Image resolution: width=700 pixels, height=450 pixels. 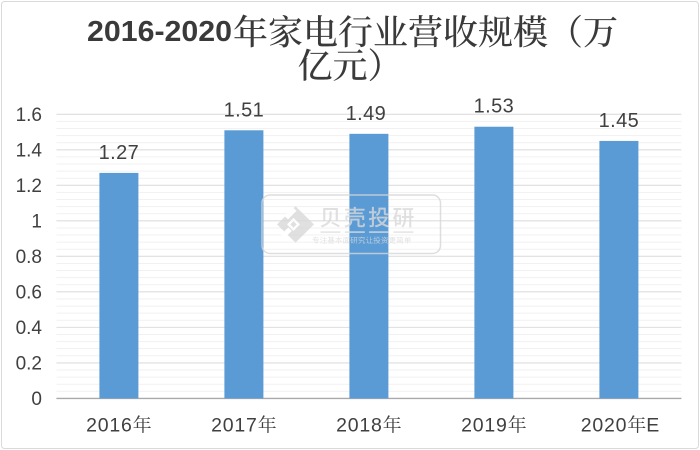 I want to click on svg-text: 0.6, so click(x=29, y=292).